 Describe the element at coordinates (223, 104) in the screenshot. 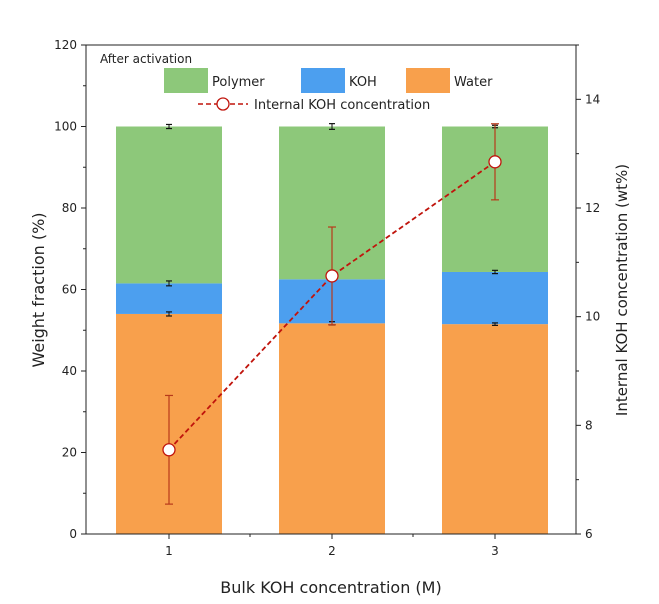

I see `legend-marker-internal-koh` at that location.